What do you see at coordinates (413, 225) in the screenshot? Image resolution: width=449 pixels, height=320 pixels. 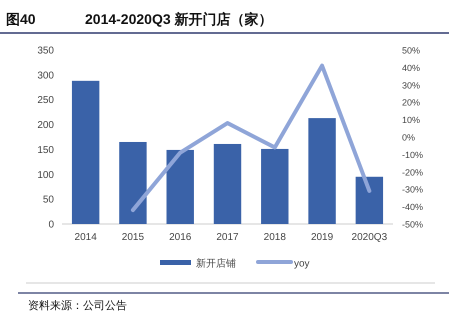 I see `y2tick: -50%` at bounding box center [413, 225].